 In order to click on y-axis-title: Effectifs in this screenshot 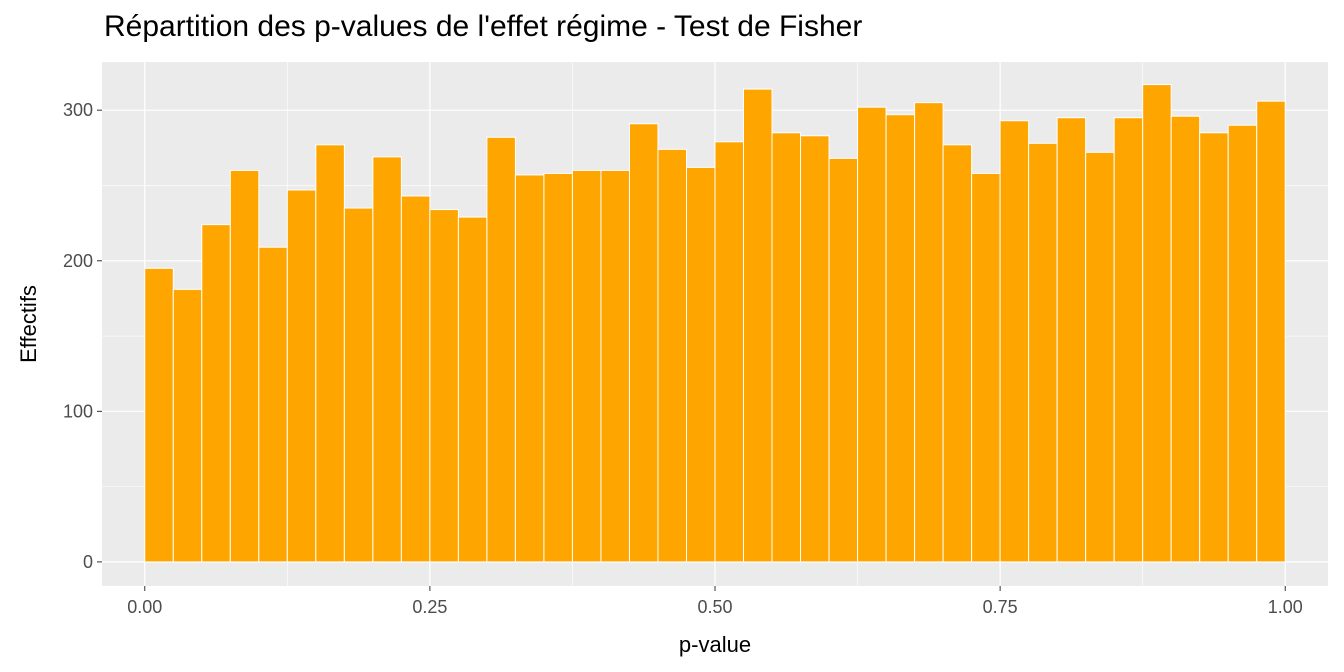, I will do `click(28, 324)`.